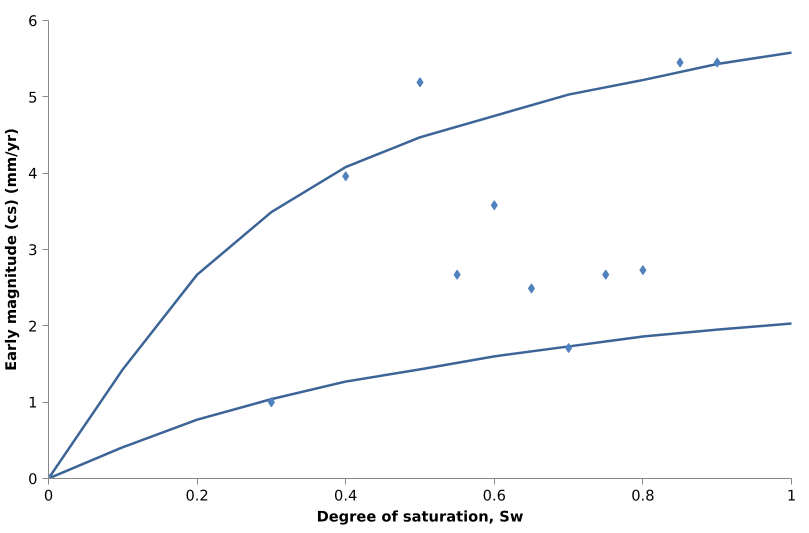 The height and width of the screenshot is (533, 809). Describe the element at coordinates (11, 249) in the screenshot. I see `y-axis-title: Early magnitude (cs) (mm/yr)` at that location.